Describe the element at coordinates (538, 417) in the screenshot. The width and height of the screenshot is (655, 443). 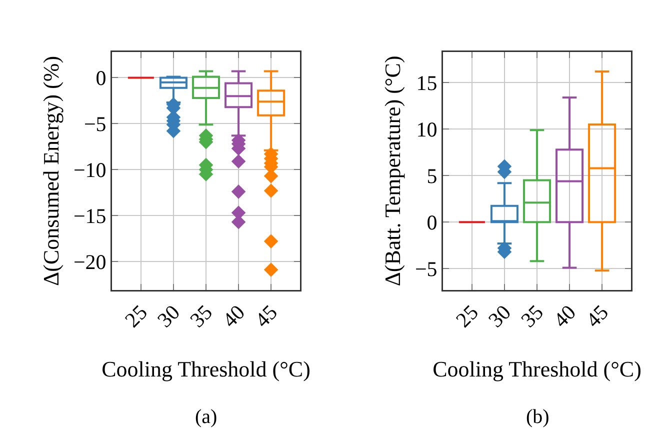
I see `text: (b)` at that location.